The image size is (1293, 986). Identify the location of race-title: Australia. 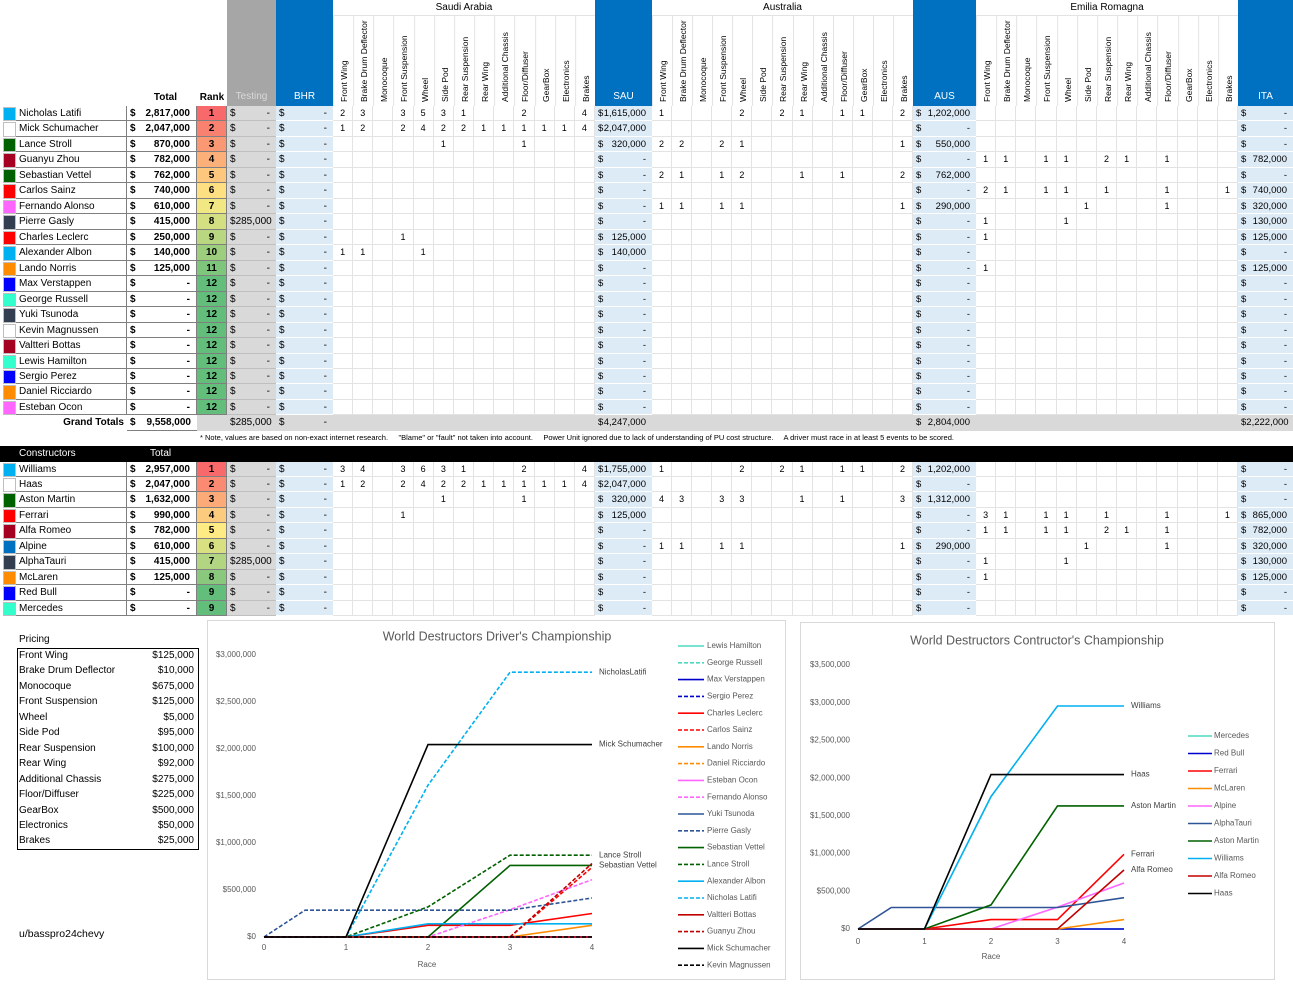
(782, 8).